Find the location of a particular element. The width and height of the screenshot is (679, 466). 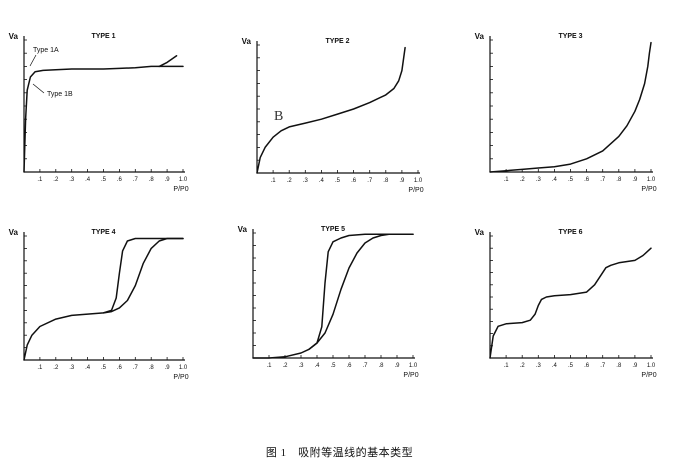

panel-title: TYPE 6 is located at coordinates (570, 232).